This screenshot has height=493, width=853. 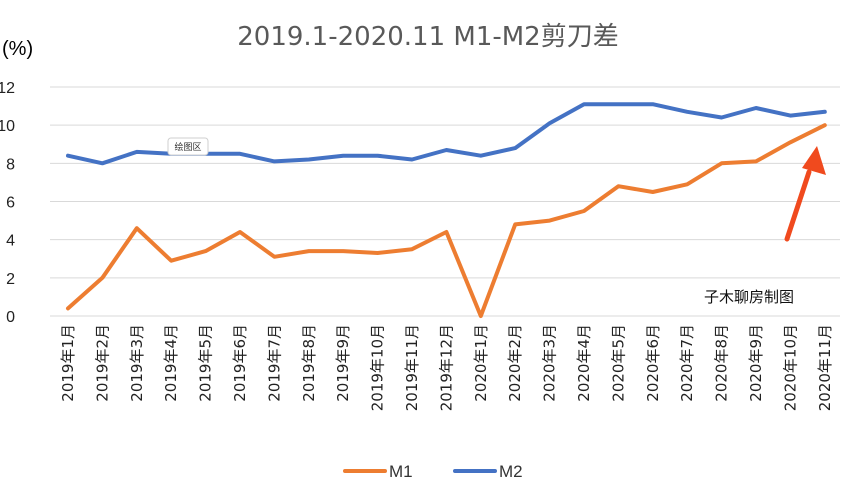 What do you see at coordinates (433, 471) in the screenshot?
I see `legend: M1 M2` at bounding box center [433, 471].